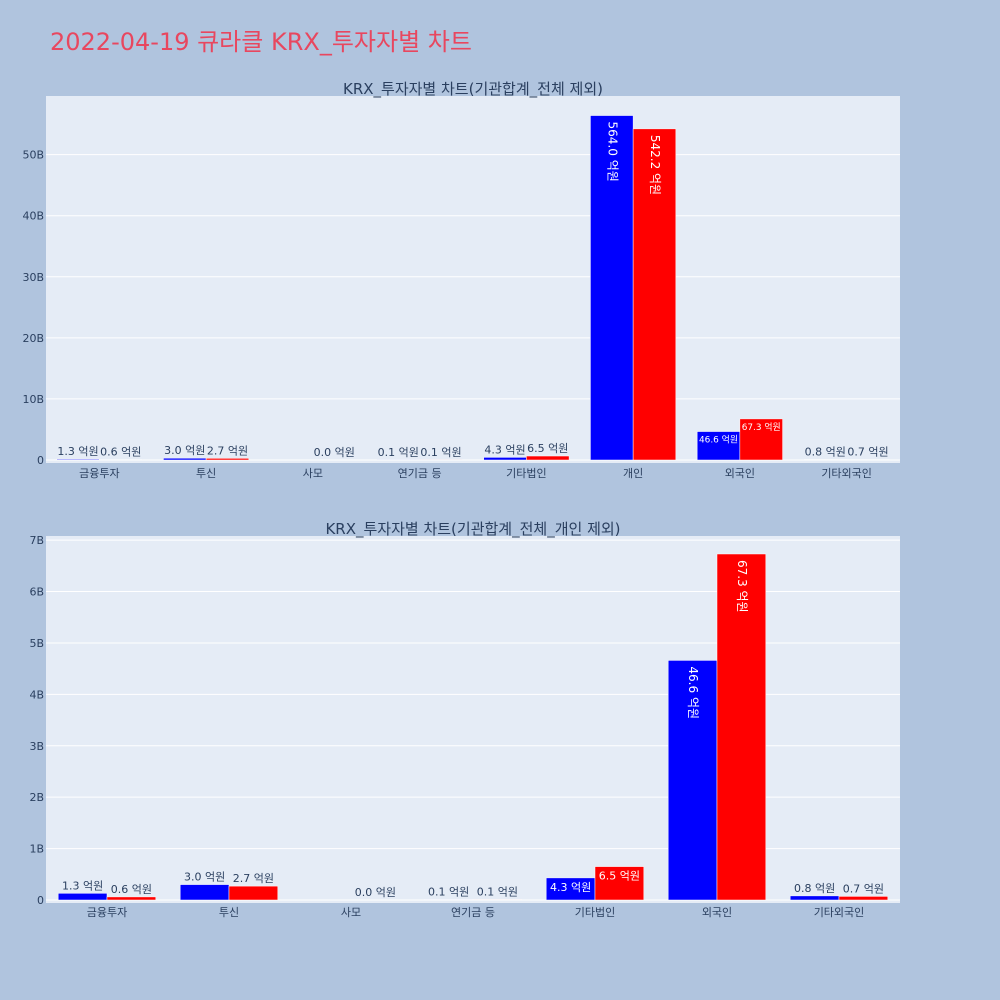 This screenshot has height=1000, width=1000. Describe the element at coordinates (633, 473) in the screenshot. I see `x-tick-label: 개인` at that location.